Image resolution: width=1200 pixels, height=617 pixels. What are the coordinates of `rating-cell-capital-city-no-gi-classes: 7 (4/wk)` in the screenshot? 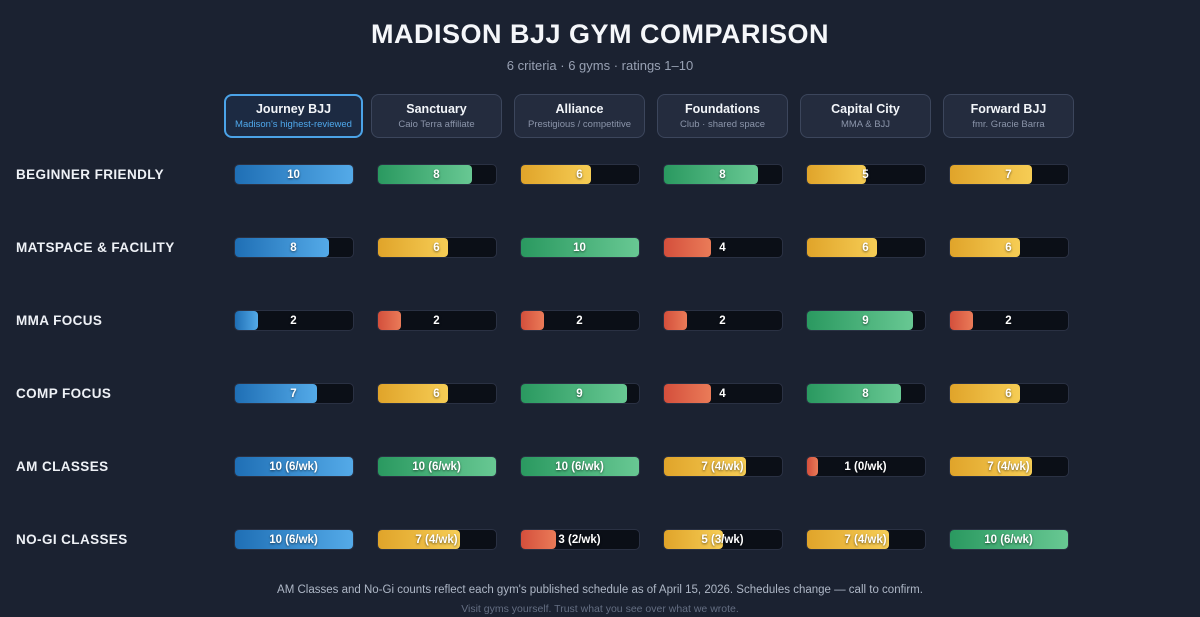 It's located at (865, 539).